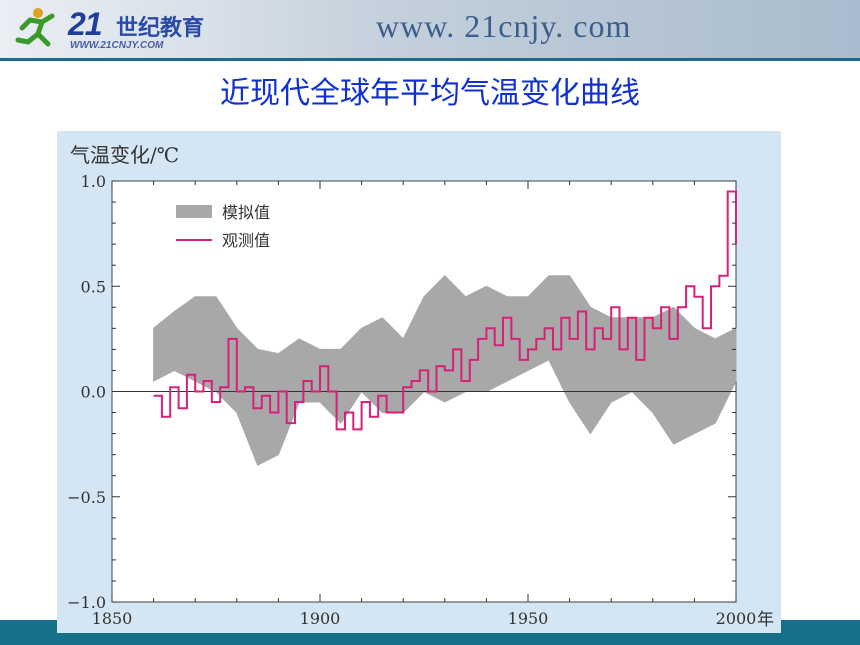  What do you see at coordinates (93, 392) in the screenshot?
I see `y-tick-label: 0.0` at bounding box center [93, 392].